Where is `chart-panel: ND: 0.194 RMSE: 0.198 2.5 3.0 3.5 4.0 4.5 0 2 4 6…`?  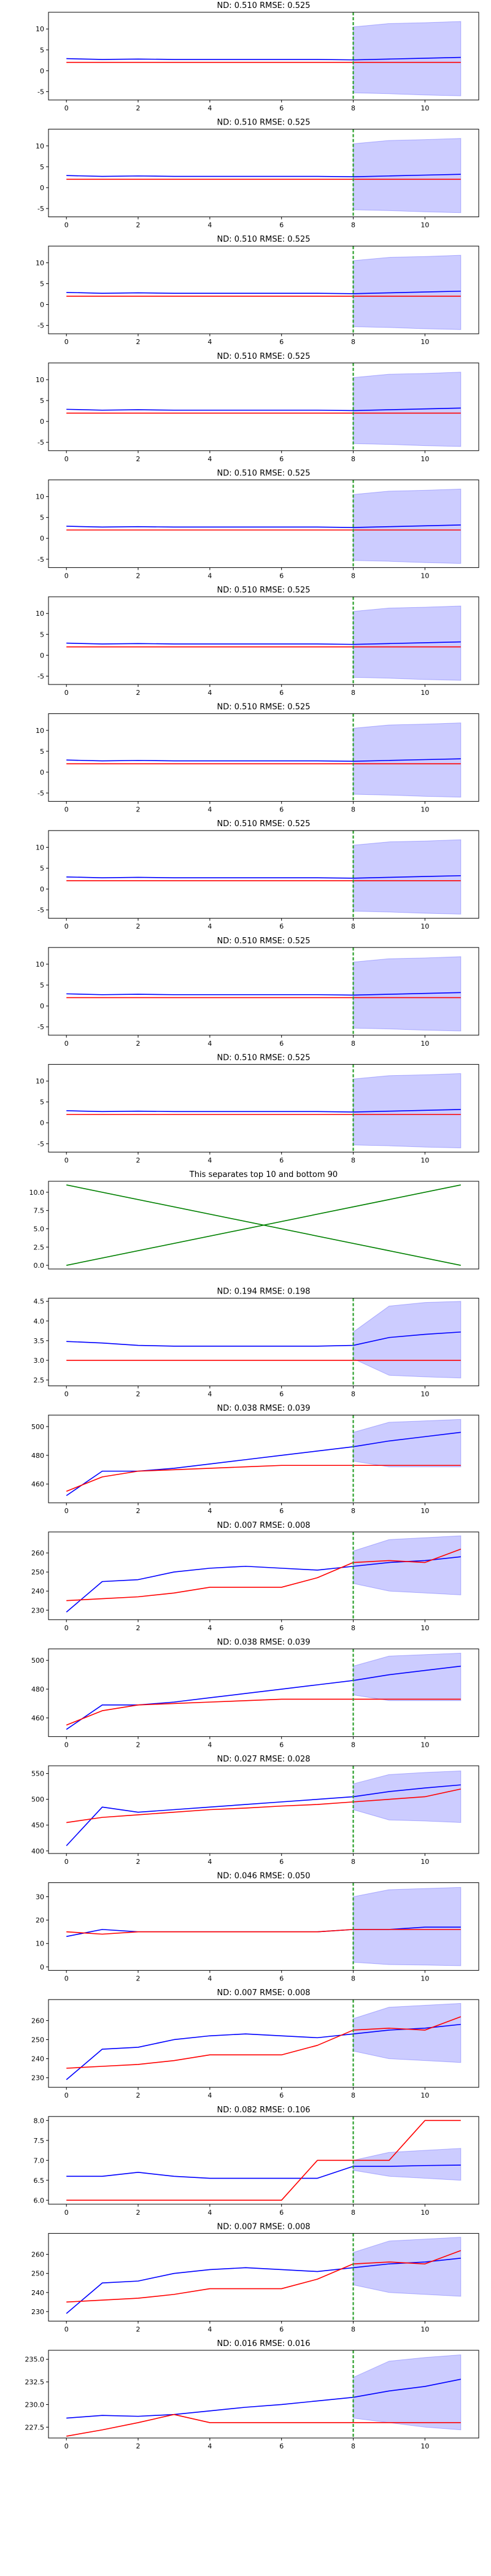 chart-panel: ND: 0.194 RMSE: 0.198 2.5 3.0 3.5 4.0 4.5 0 2 4 6… is located at coordinates (256, 1342).